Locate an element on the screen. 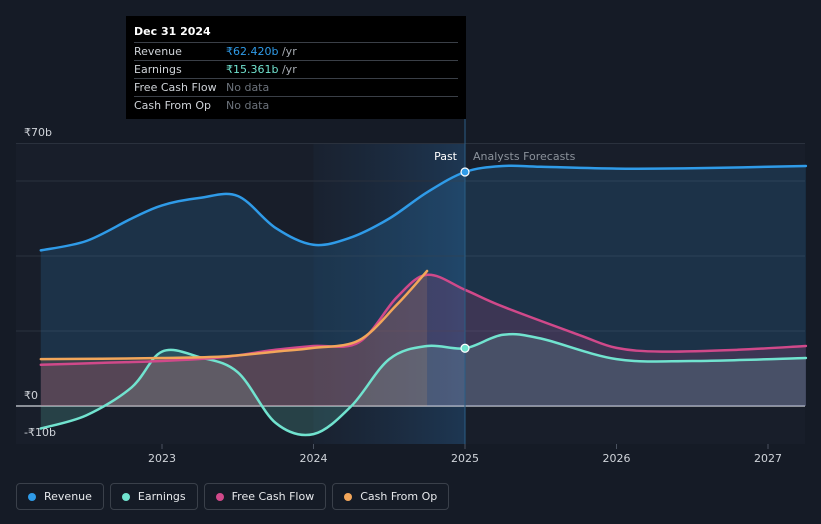 The height and width of the screenshot is (524, 821). tooltip-value-number: ₹62.420b is located at coordinates (252, 51).